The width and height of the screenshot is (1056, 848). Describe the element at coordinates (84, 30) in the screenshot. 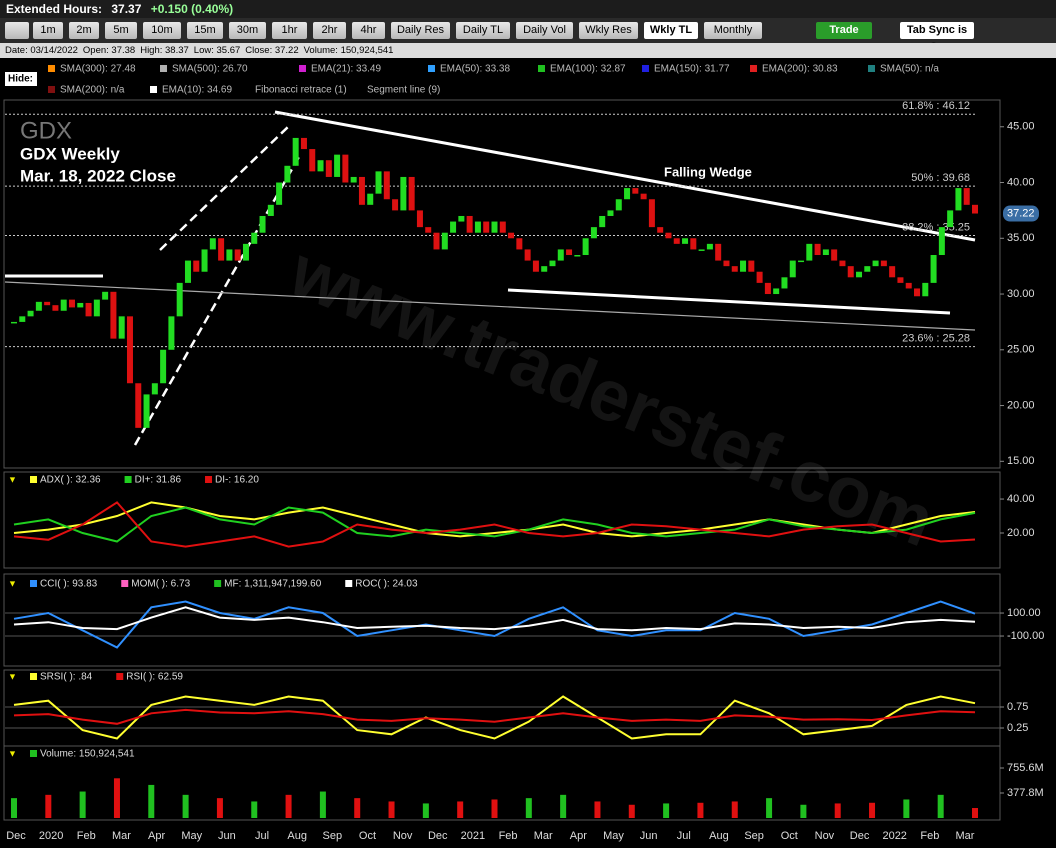

I see `timeframe-button: 2m` at that location.